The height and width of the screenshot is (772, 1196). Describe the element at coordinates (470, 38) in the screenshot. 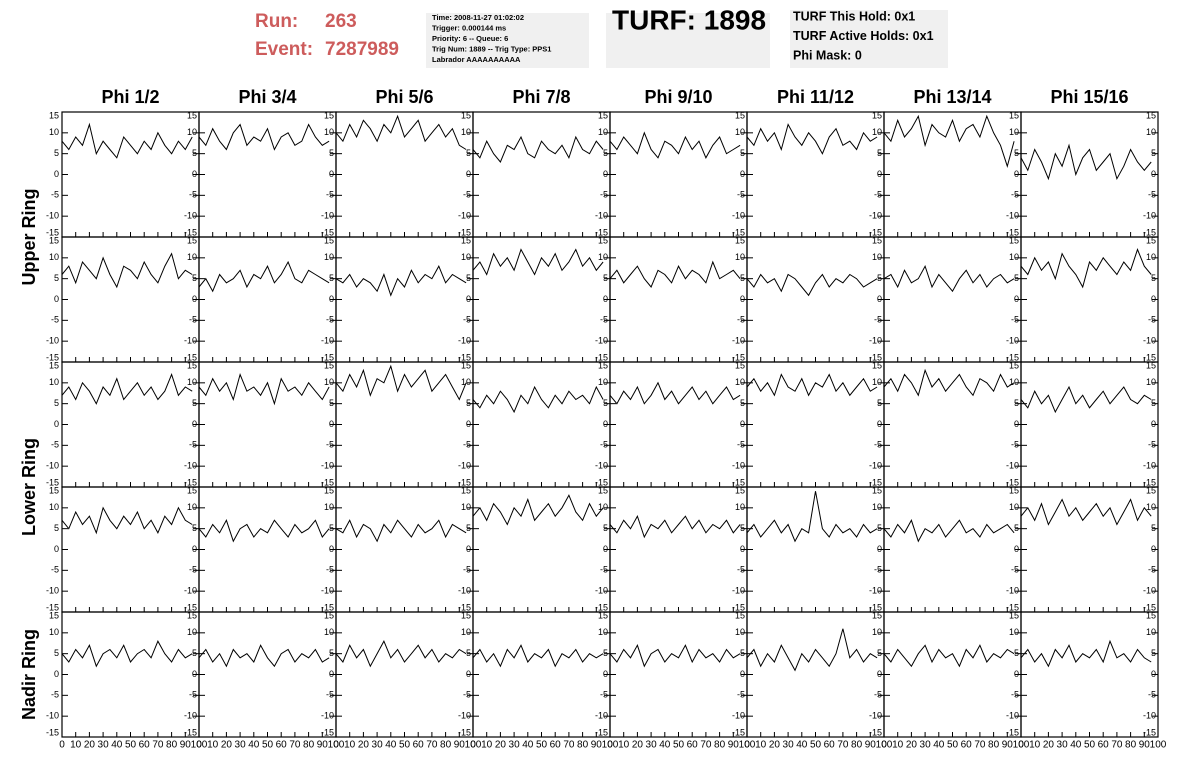

I see `info-line: Priority: 6 -- Queue: 6` at that location.